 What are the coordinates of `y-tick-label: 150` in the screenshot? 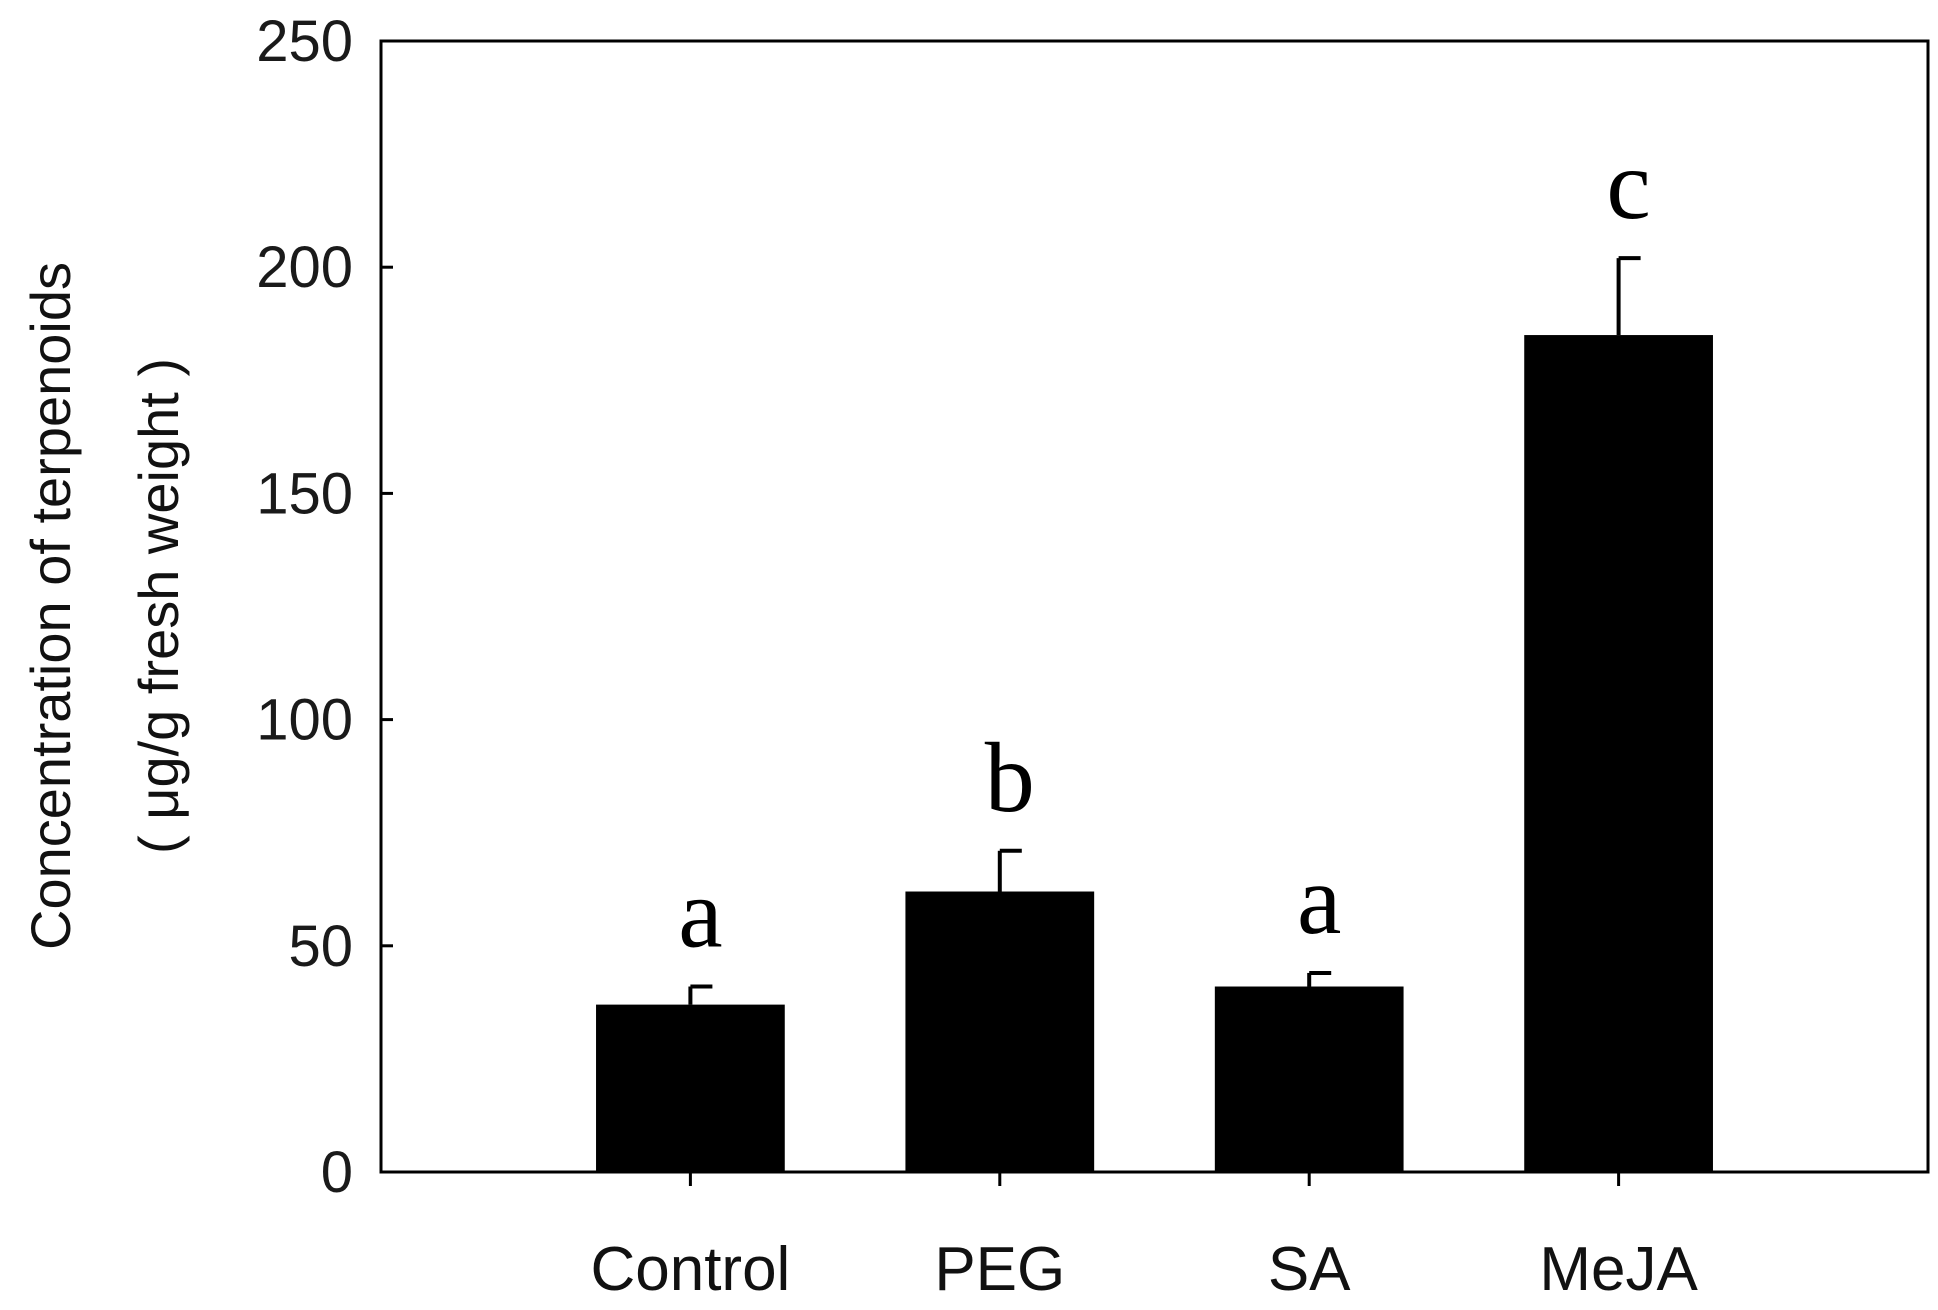 It's located at (304, 493).